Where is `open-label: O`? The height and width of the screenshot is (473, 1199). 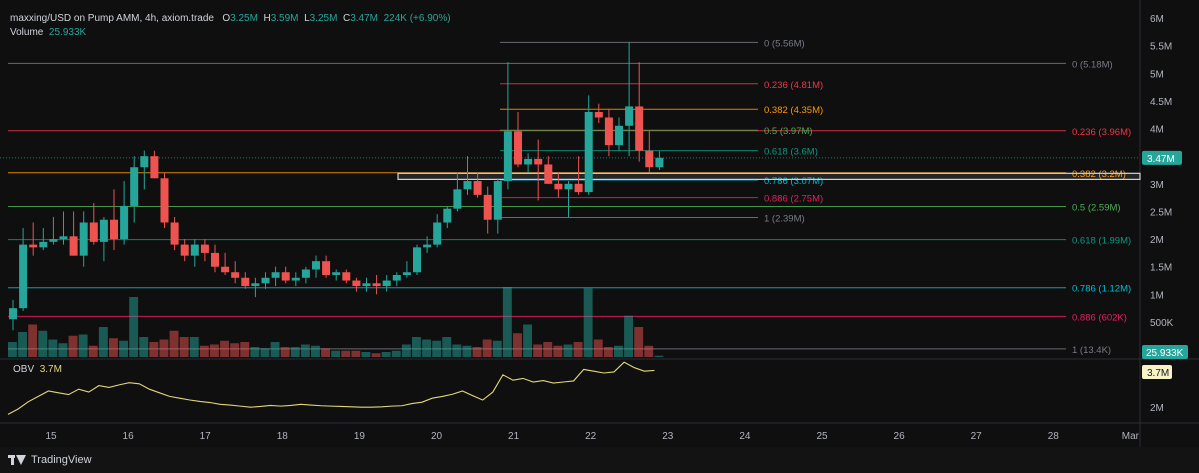
open-label: O is located at coordinates (226, 18).